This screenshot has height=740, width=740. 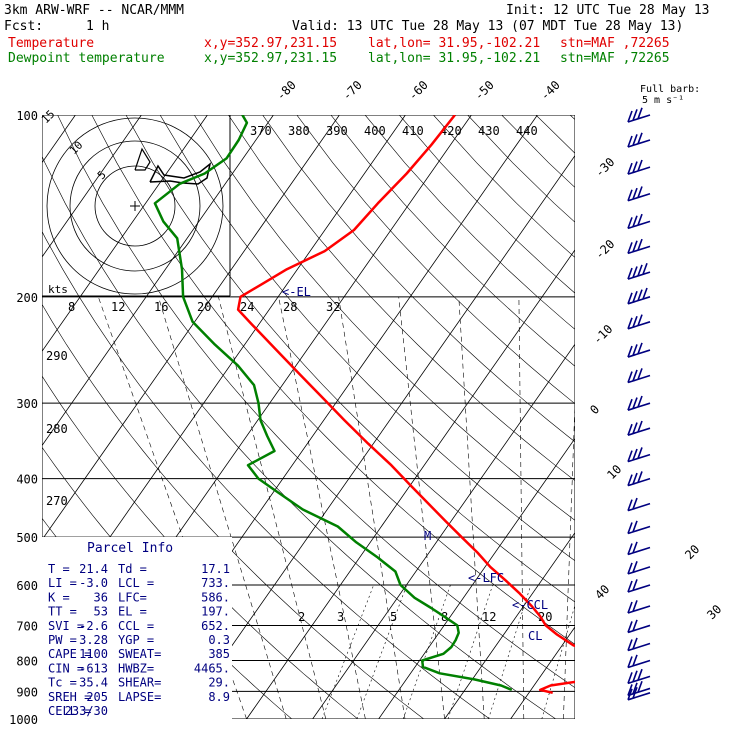 What do you see at coordinates (139, 654) in the screenshot?
I see `parcel-key-right: SWEAT=` at bounding box center [139, 654].